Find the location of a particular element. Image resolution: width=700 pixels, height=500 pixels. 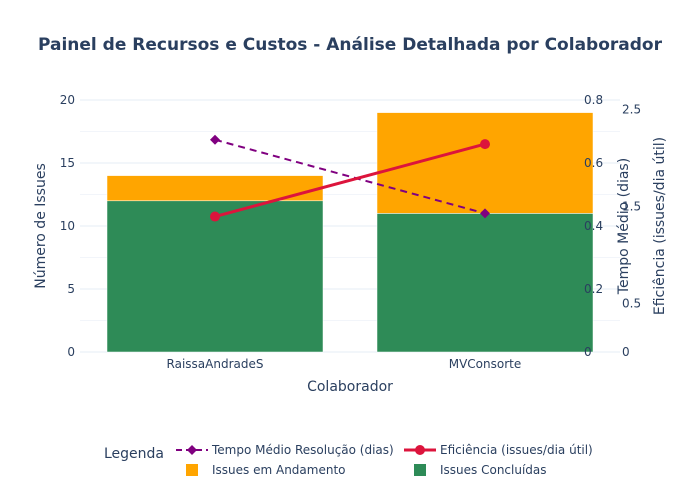

x-tick-label: MVConsorte is located at coordinates (485, 364).